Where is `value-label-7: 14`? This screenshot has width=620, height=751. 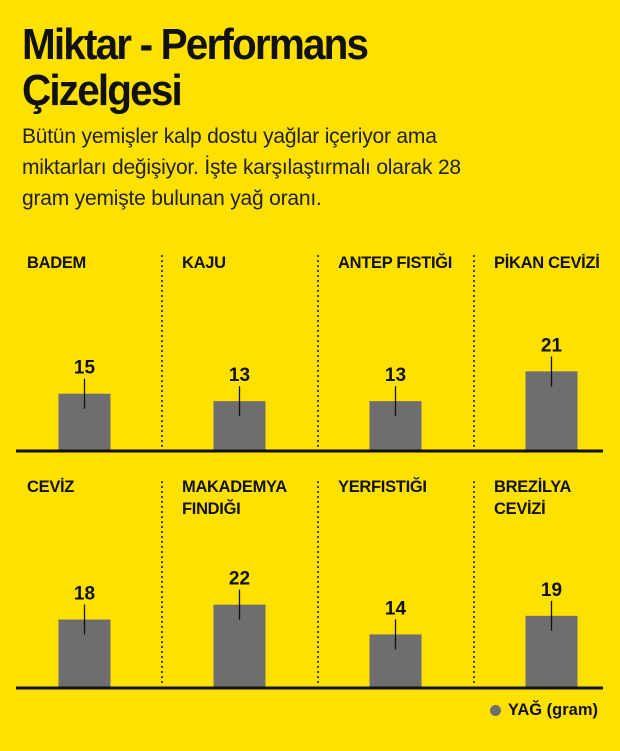 value-label-7: 14 is located at coordinates (396, 608).